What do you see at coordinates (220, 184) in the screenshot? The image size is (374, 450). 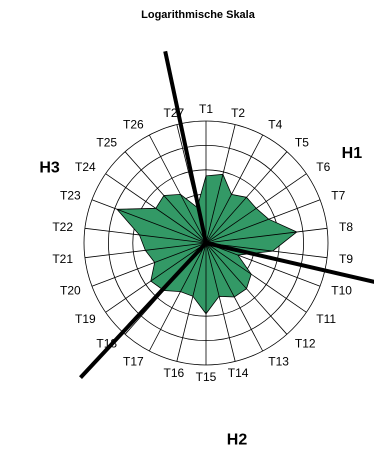 I see `spoke-t2` at bounding box center [220, 184].